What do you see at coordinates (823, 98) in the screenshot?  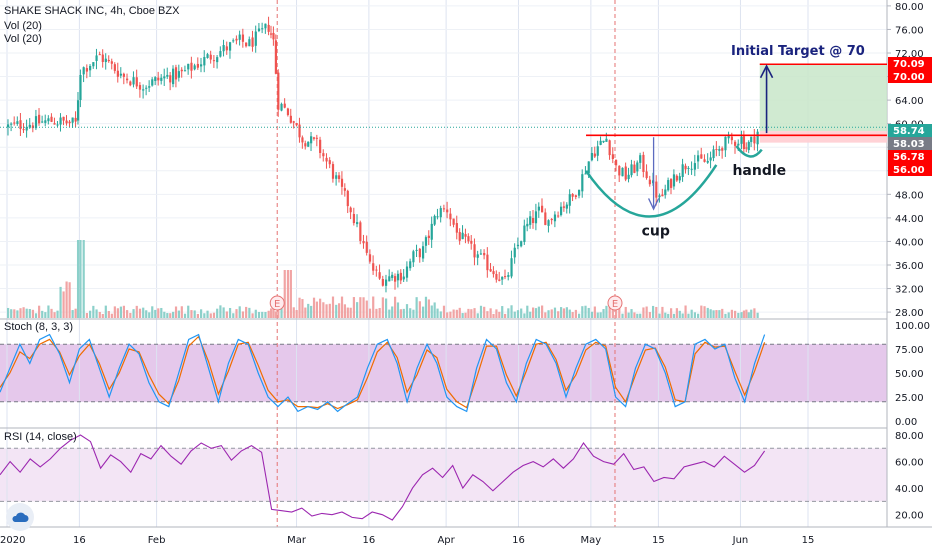 I see `target-zone` at bounding box center [823, 98].